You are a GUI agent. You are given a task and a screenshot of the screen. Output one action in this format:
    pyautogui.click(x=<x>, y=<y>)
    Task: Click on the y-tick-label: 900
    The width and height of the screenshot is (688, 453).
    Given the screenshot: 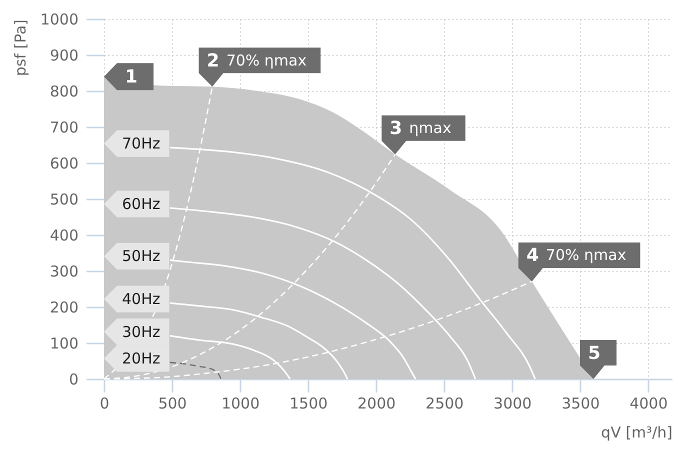 What is the action you would take?
    pyautogui.click(x=64, y=55)
    